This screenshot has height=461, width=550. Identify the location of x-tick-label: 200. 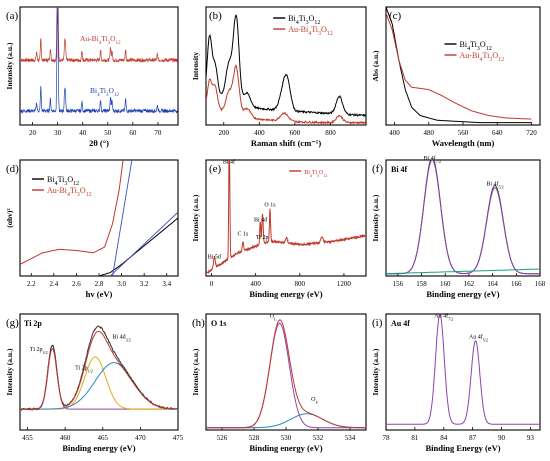
(224, 133).